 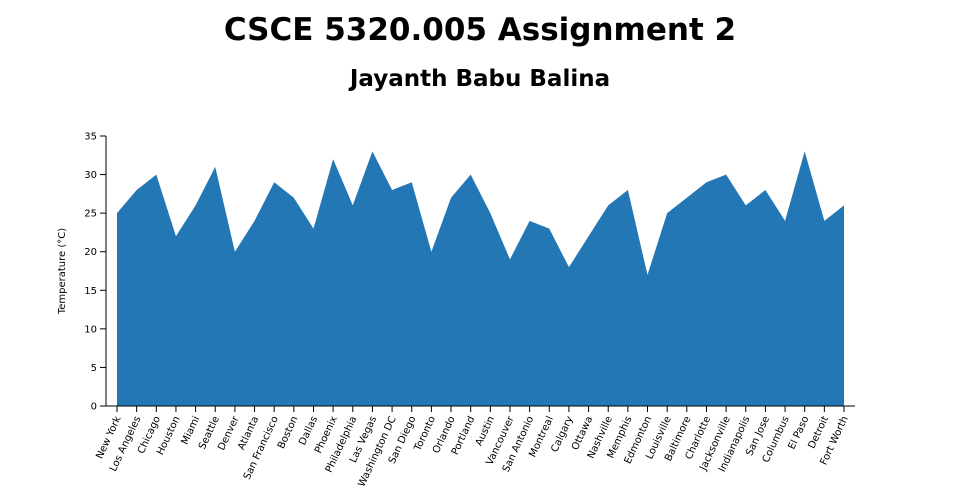 What do you see at coordinates (94, 407) in the screenshot?
I see `y-tick-label: 0` at bounding box center [94, 407].